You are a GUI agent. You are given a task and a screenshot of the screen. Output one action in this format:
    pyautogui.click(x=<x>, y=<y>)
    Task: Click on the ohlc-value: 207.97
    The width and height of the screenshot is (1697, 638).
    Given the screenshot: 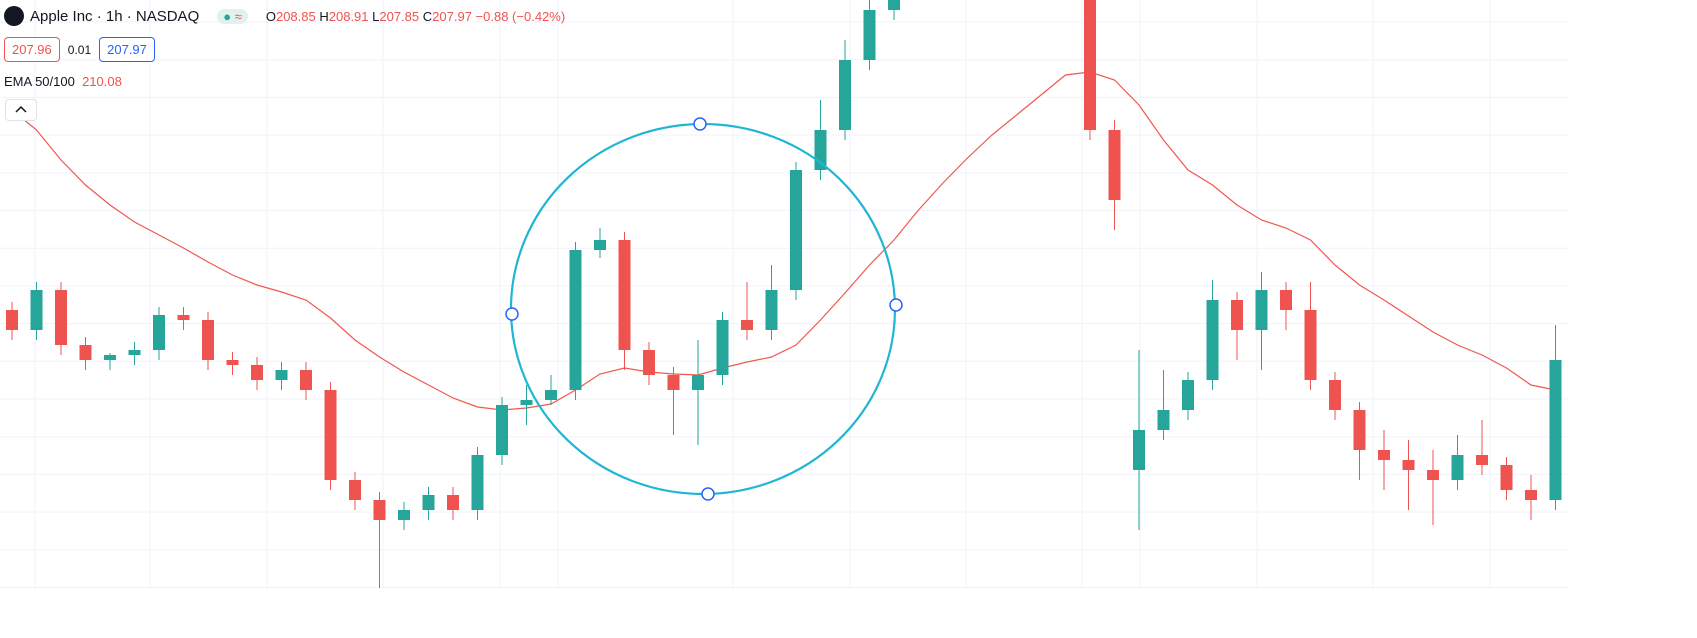 What is the action you would take?
    pyautogui.click(x=452, y=16)
    